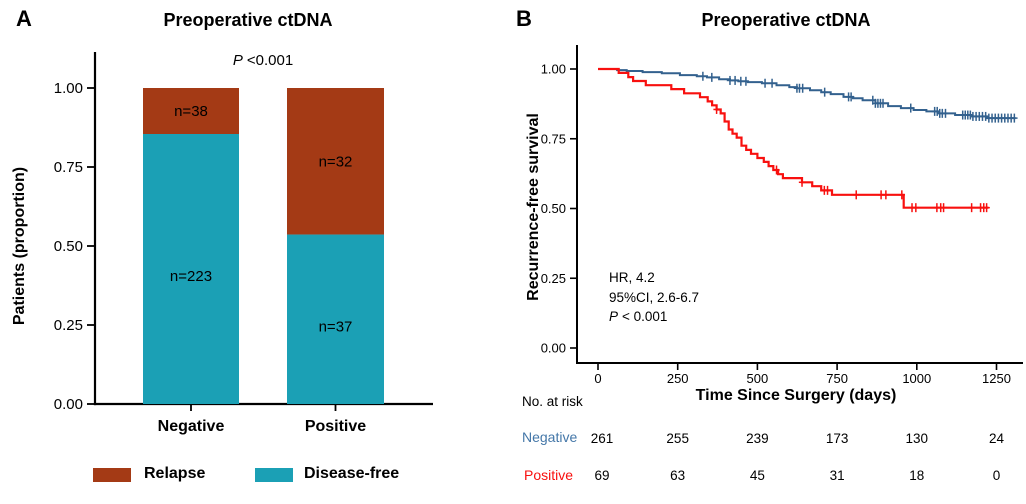 The image size is (1026, 504). What do you see at coordinates (68, 88) in the screenshot?
I see `a-y-tick-label: 1.00` at bounding box center [68, 88].